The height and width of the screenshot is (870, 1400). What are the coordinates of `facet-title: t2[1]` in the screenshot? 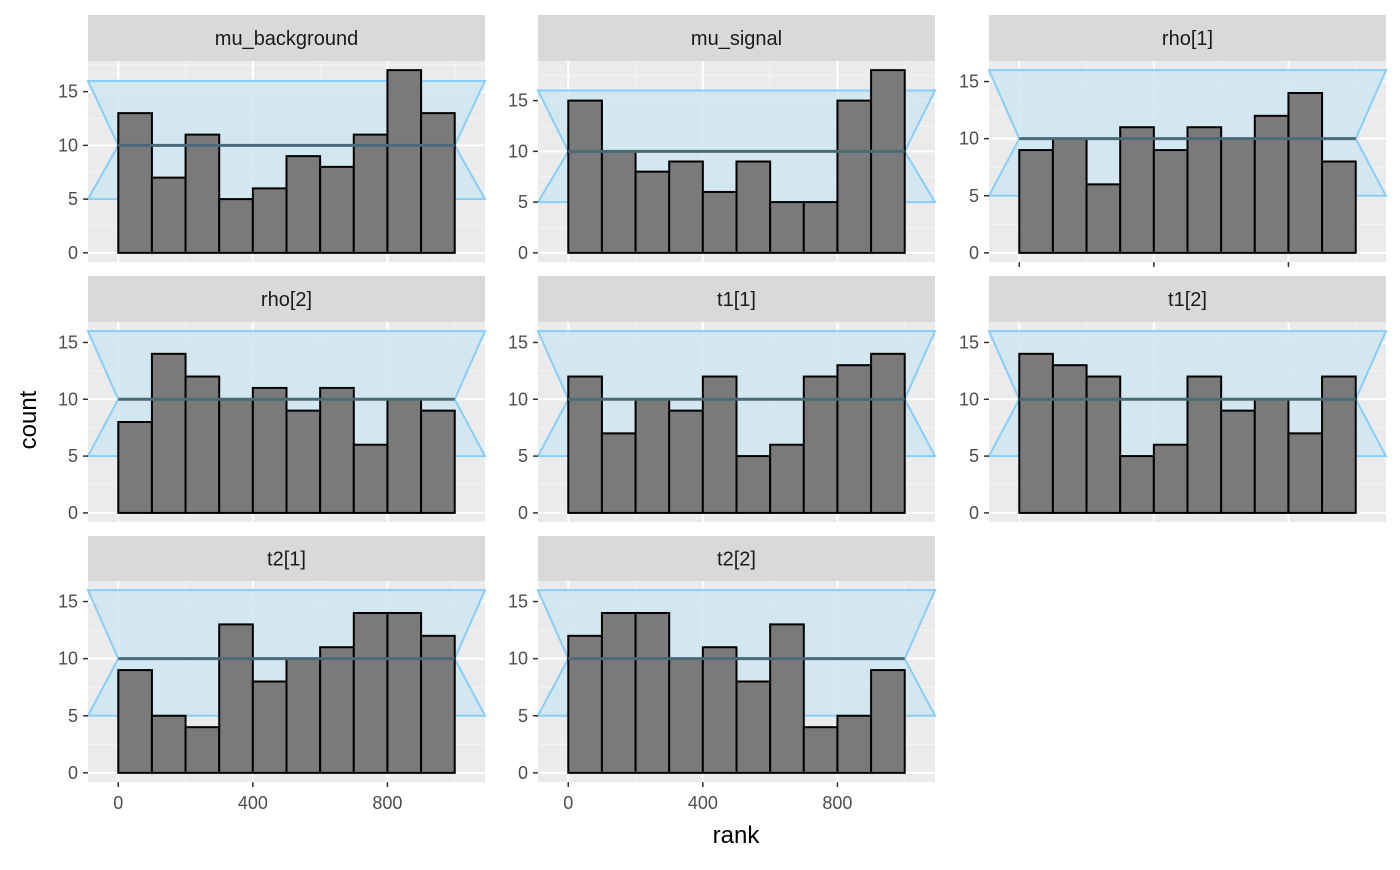 It's located at (286, 560).